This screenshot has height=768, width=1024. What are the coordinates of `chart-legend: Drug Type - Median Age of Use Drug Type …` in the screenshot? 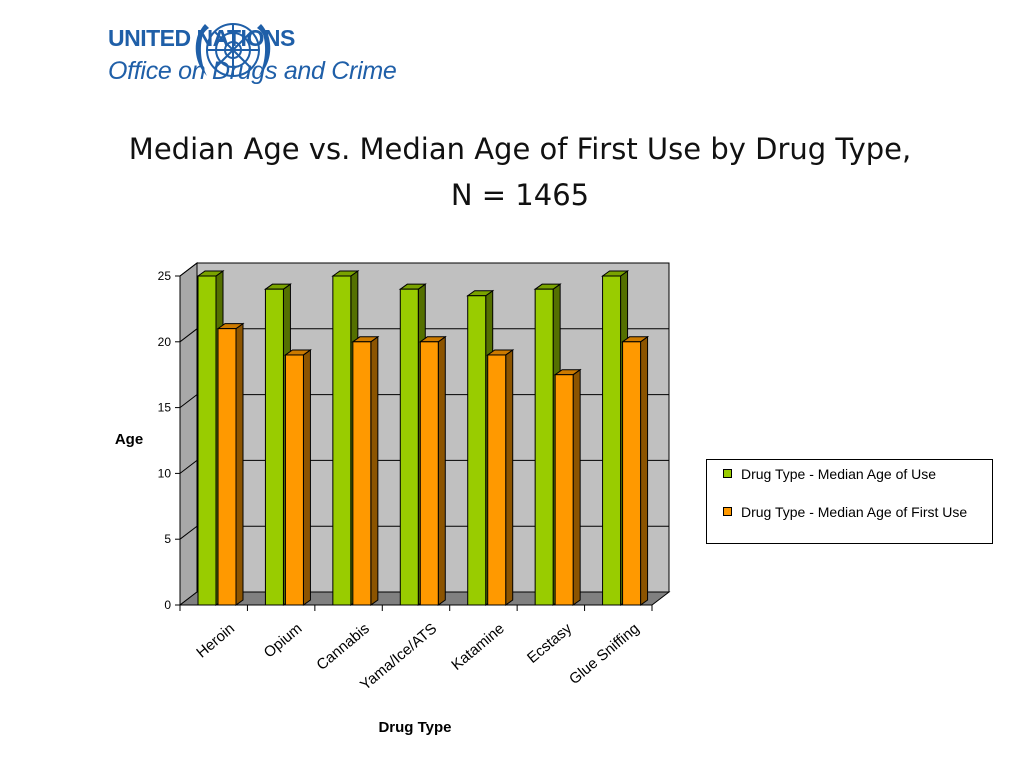 It's located at (849, 501).